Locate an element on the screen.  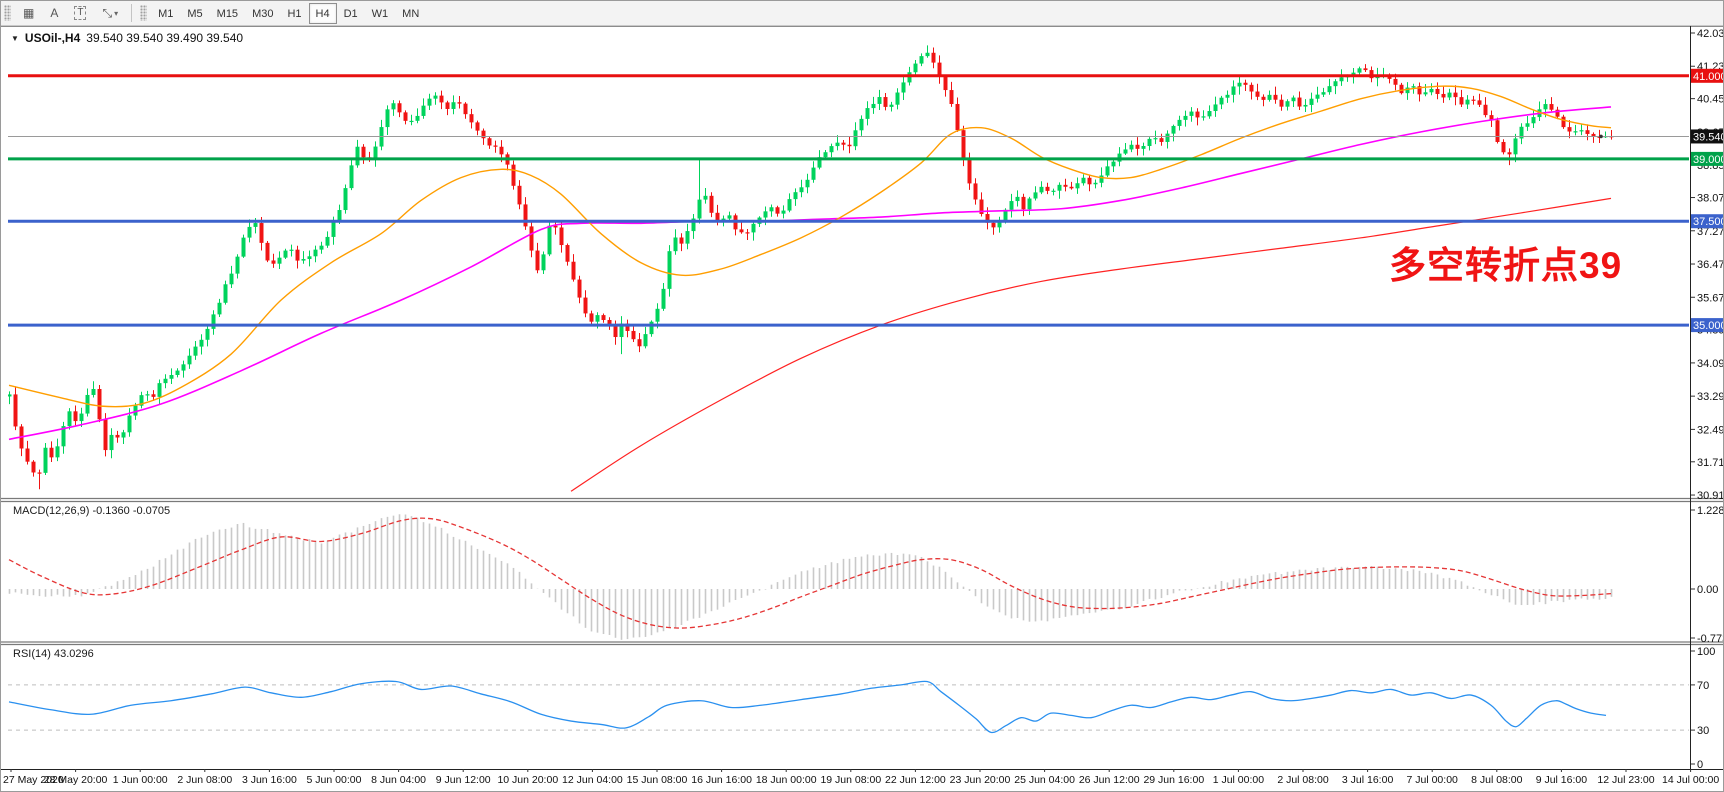
chart-grid-glyph: ▦ is located at coordinates (29, 13).